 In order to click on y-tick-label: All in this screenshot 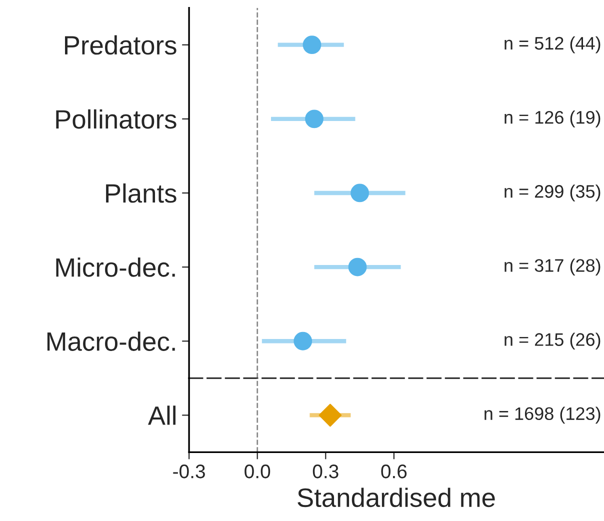, I will do `click(162, 415)`.